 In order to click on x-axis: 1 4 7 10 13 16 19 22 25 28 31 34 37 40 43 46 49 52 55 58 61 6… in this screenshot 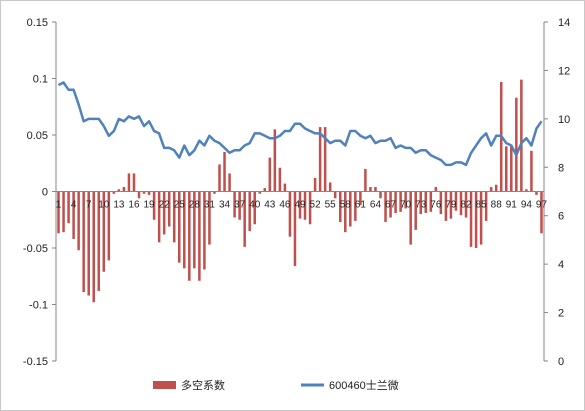, I will do `click(301, 201)`.